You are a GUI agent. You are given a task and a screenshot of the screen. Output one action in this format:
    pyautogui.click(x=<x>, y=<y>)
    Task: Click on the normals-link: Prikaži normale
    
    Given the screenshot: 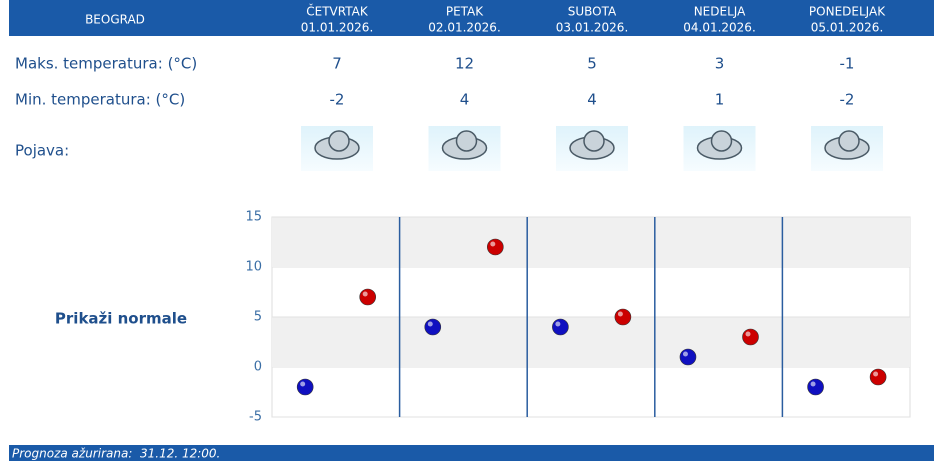 What is the action you would take?
    pyautogui.click(x=121, y=319)
    